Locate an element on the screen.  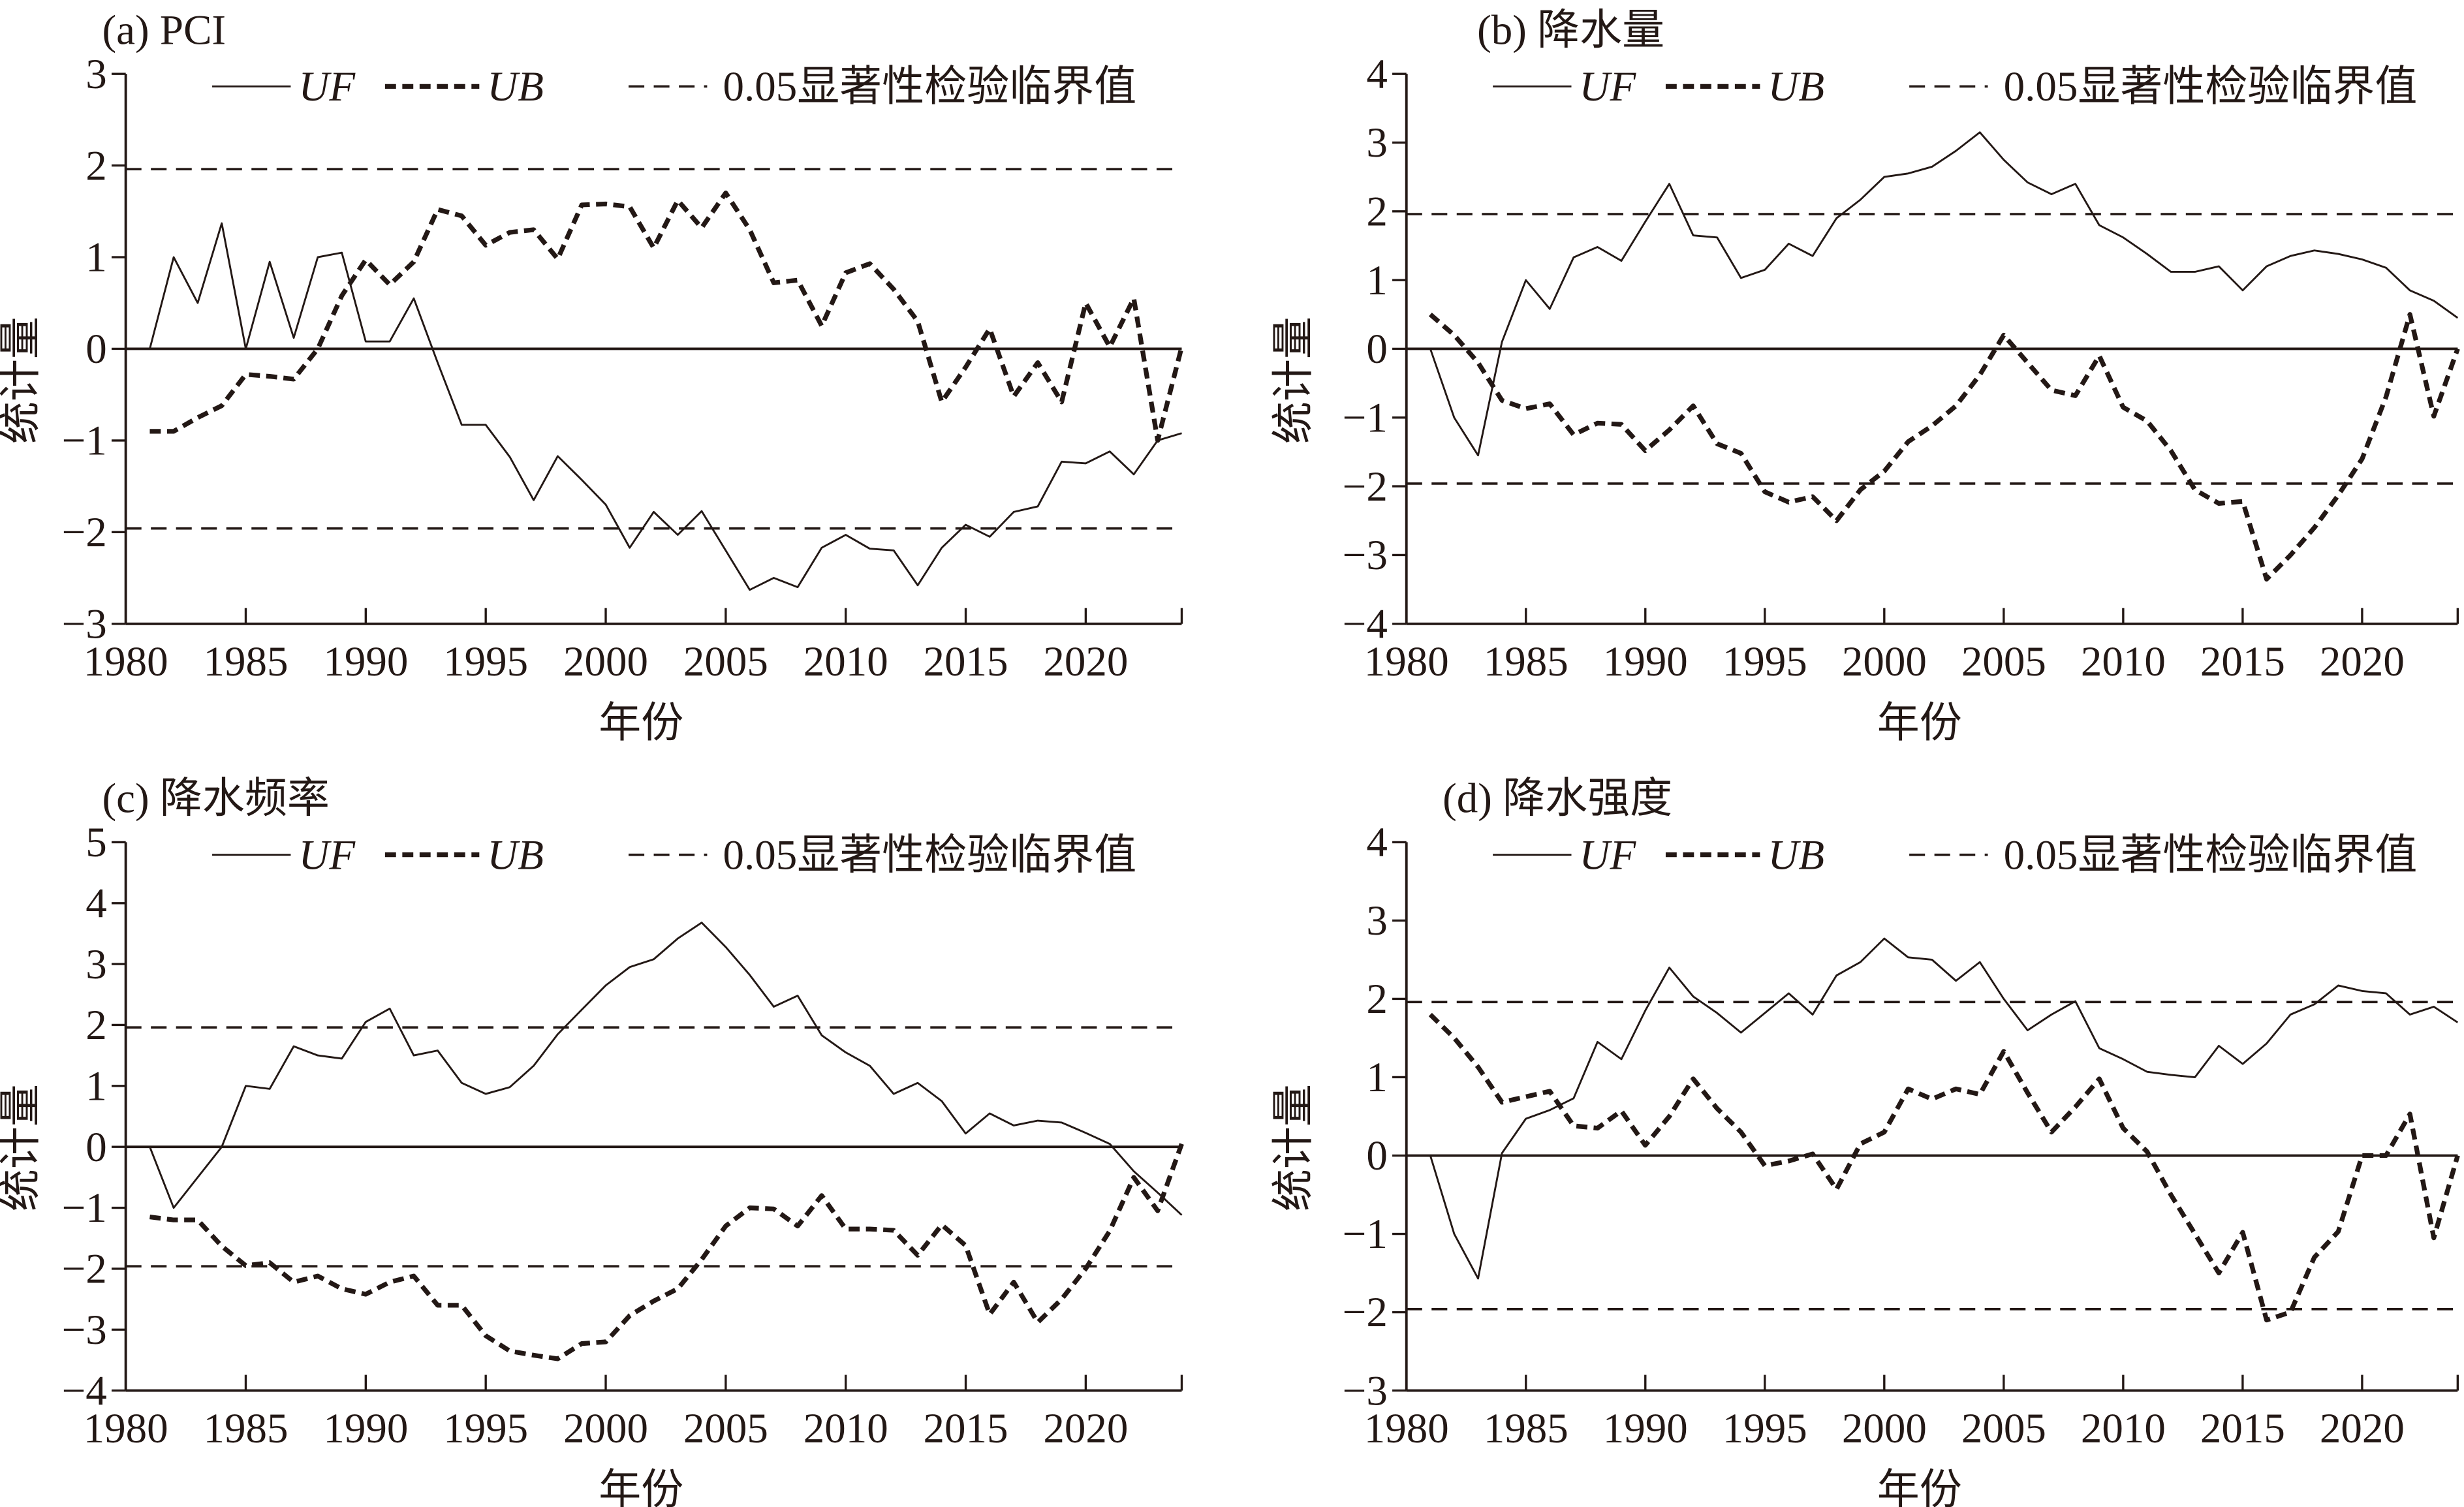
chart-title: (b) 降水量 is located at coordinates (1570, 30).